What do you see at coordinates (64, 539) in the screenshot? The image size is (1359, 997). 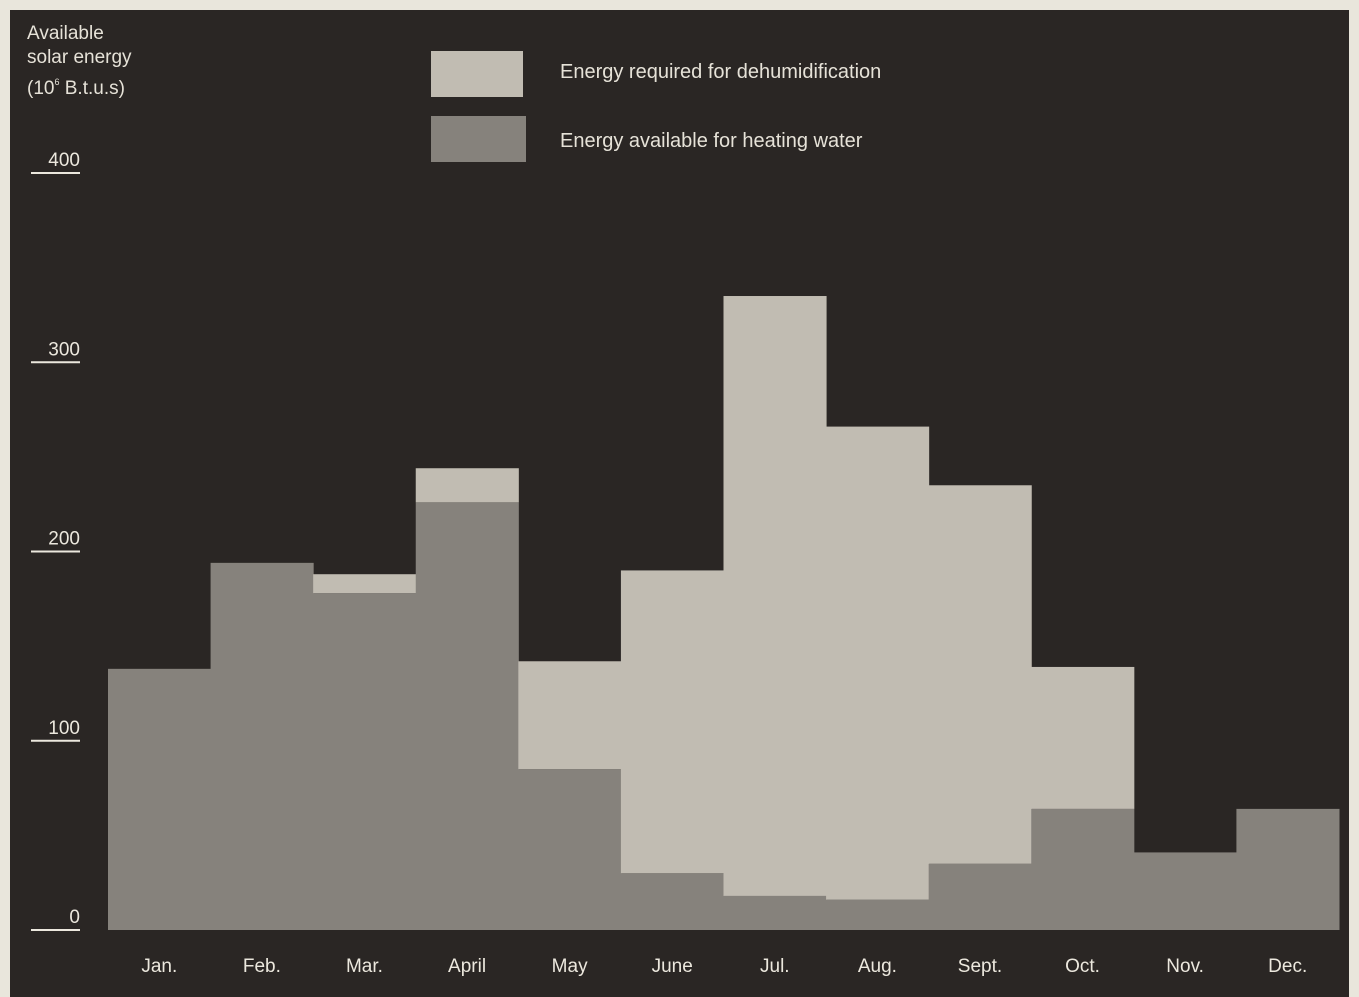 I see `y-tick-label-200: 200` at bounding box center [64, 539].